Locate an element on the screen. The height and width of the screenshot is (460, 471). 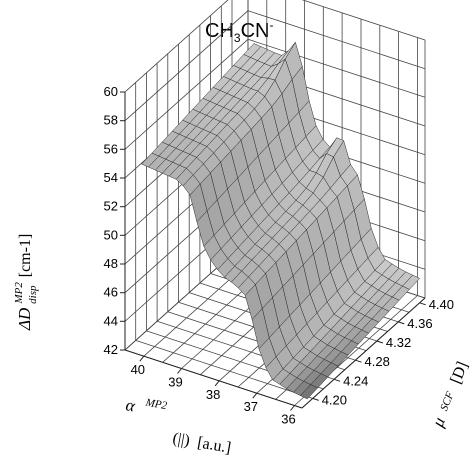
svg-text: μ SCF [D] is located at coordinates (448, 394).